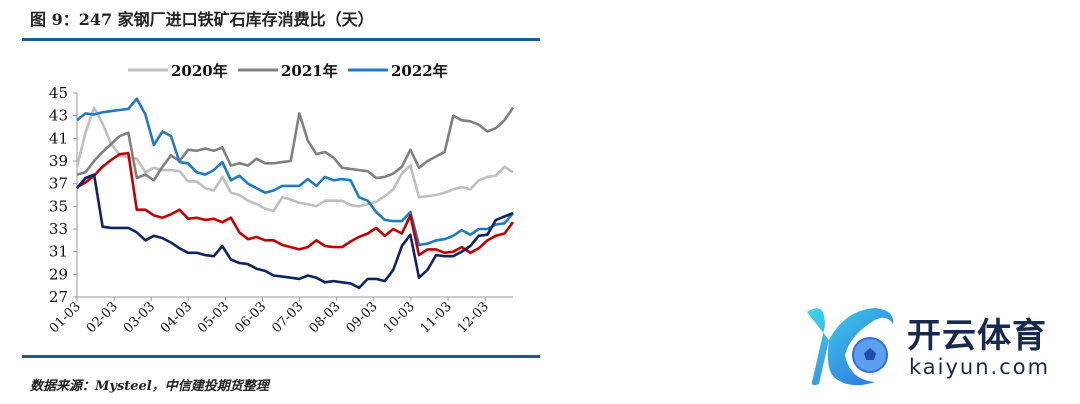 This screenshot has height=404, width=1080. Describe the element at coordinates (287, 317) in the screenshot. I see `x-tick-label: 07-03` at that location.